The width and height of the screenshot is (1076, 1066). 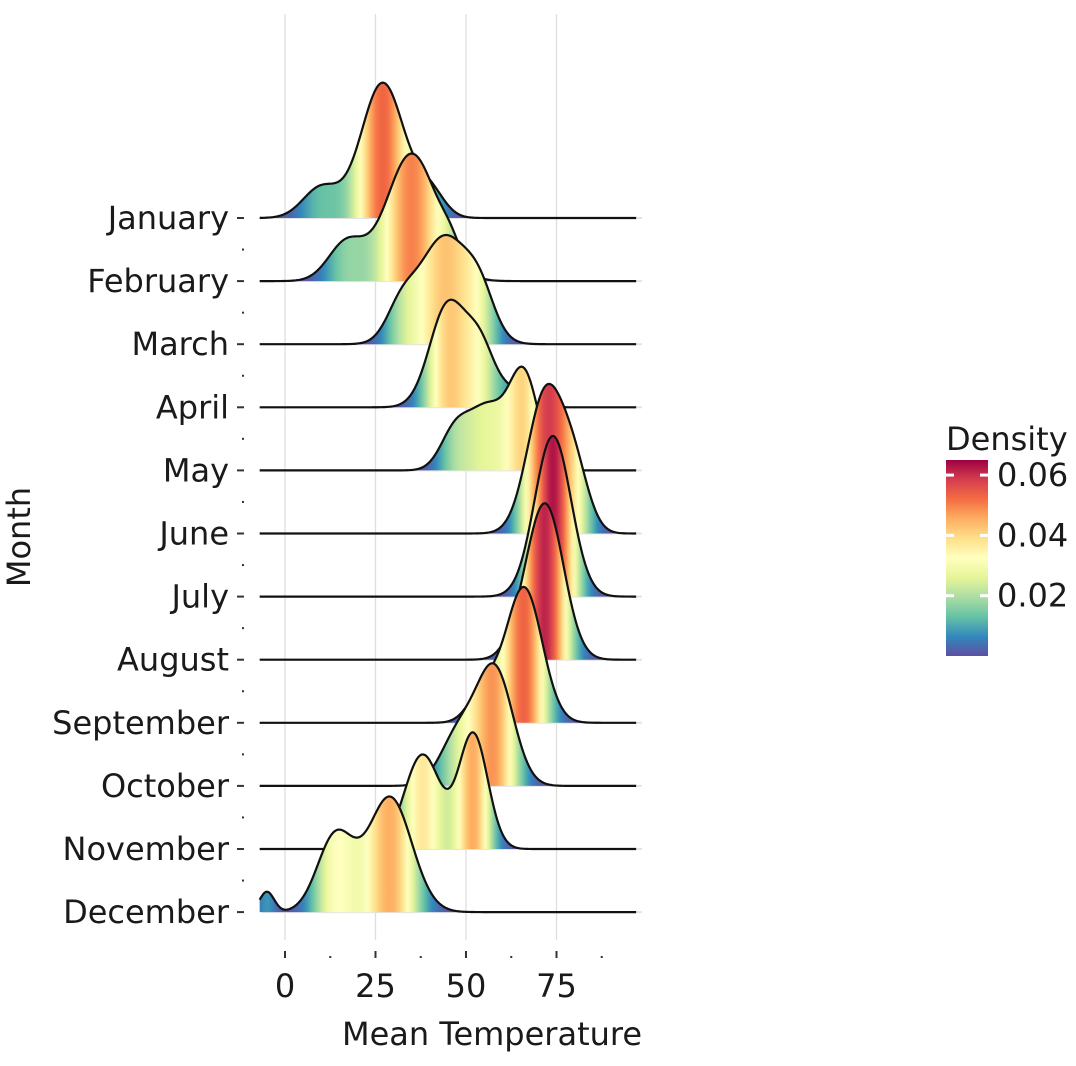 I want to click on y-tick-label: November, so click(x=146, y=849).